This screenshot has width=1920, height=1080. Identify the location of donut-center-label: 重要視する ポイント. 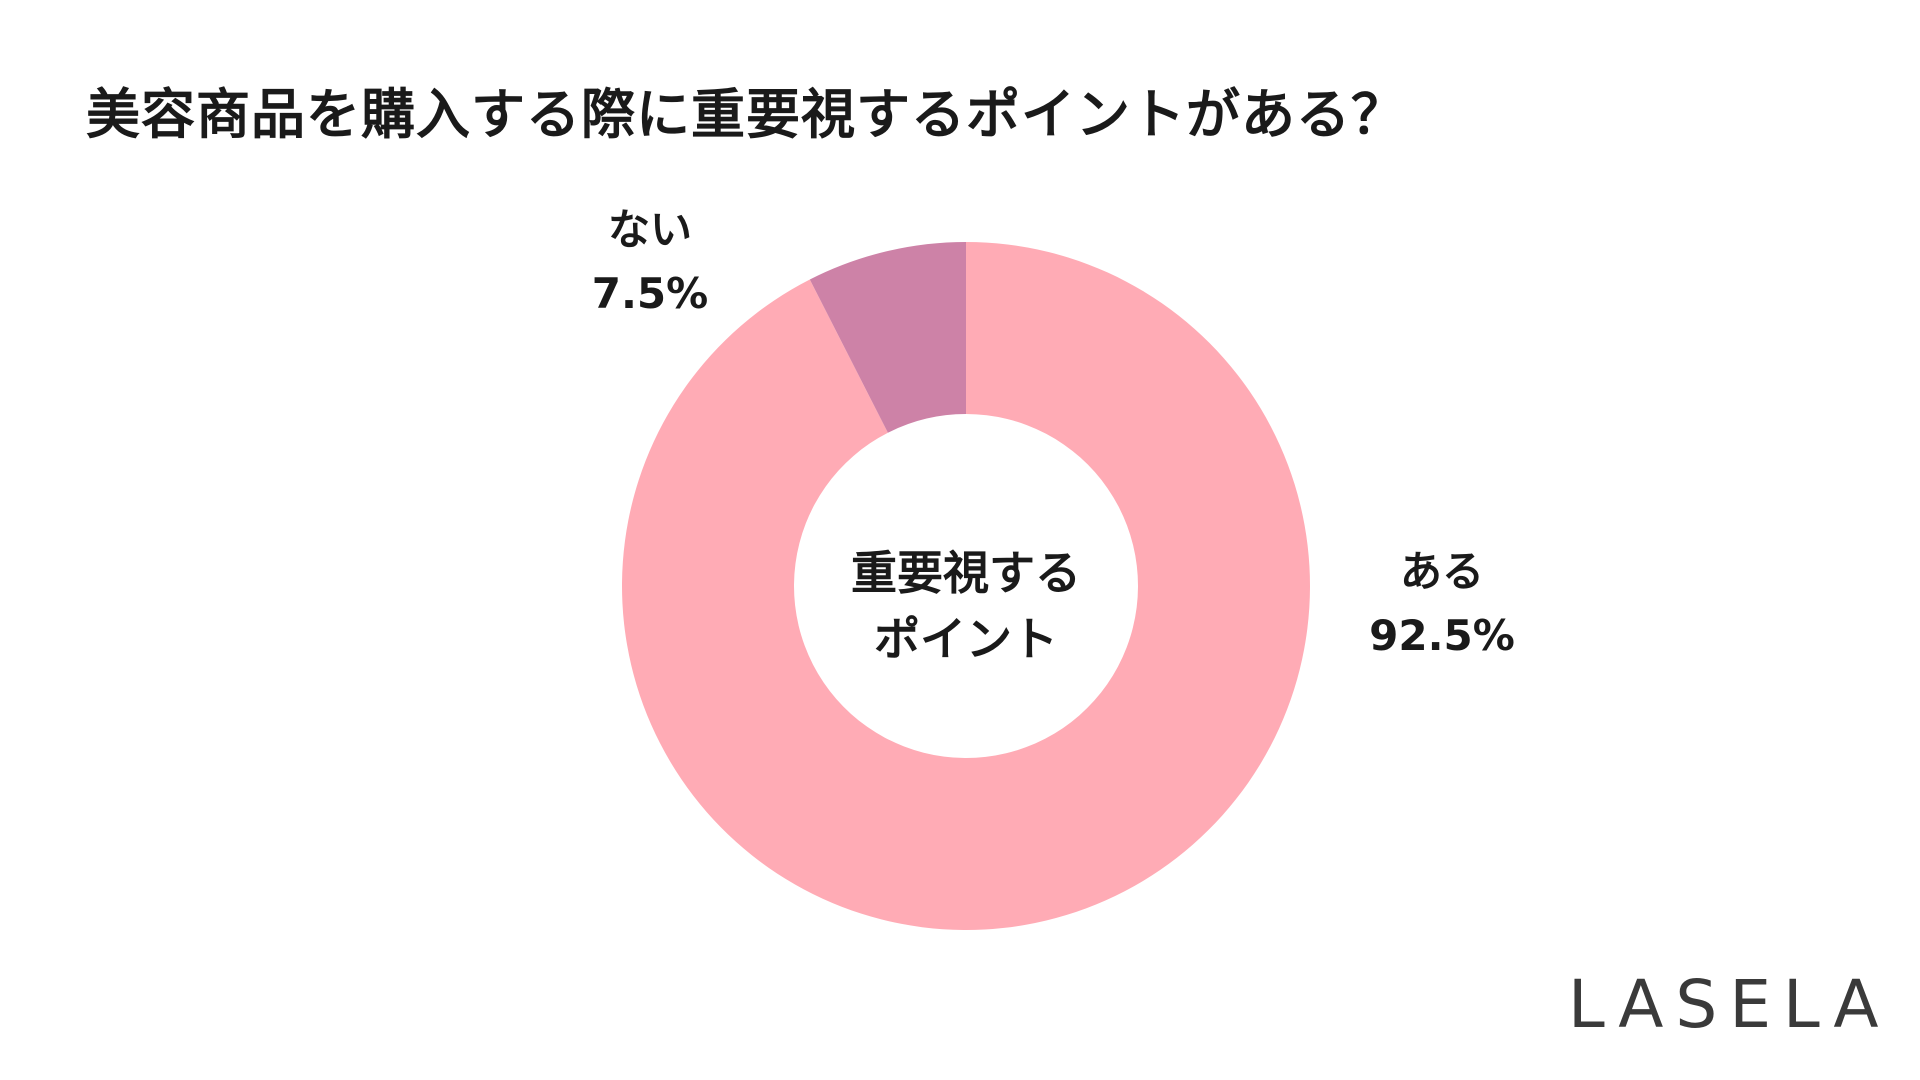
(966, 606).